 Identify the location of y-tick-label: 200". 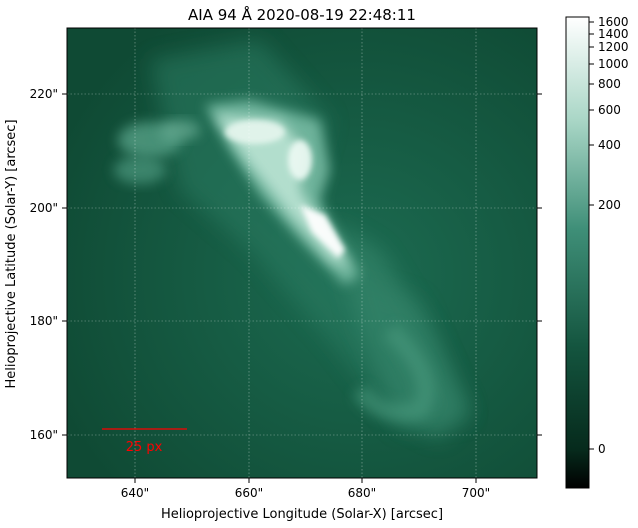
(44, 208).